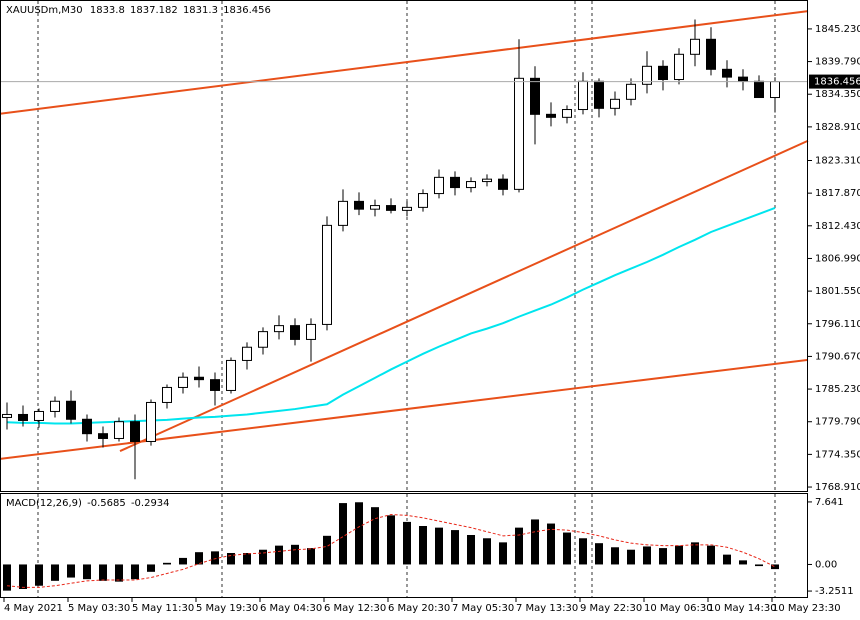  Describe the element at coordinates (106, 503) in the screenshot. I see `macd-value: -0.5685` at that location.